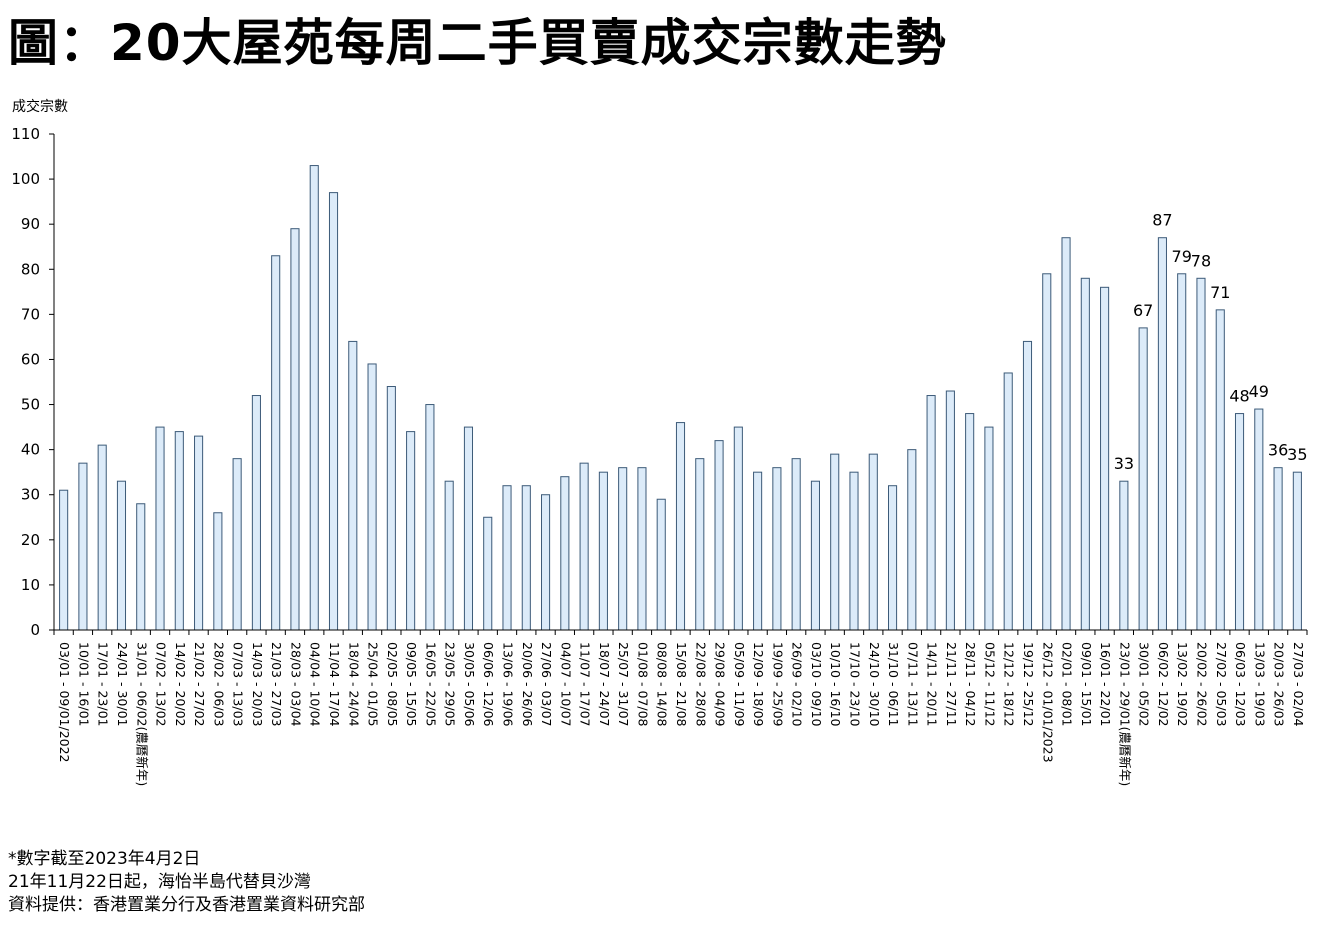 The image size is (1327, 936). What do you see at coordinates (835, 684) in the screenshot?
I see `x-tick-label-40: 10/10 - 16/10` at bounding box center [835, 684].